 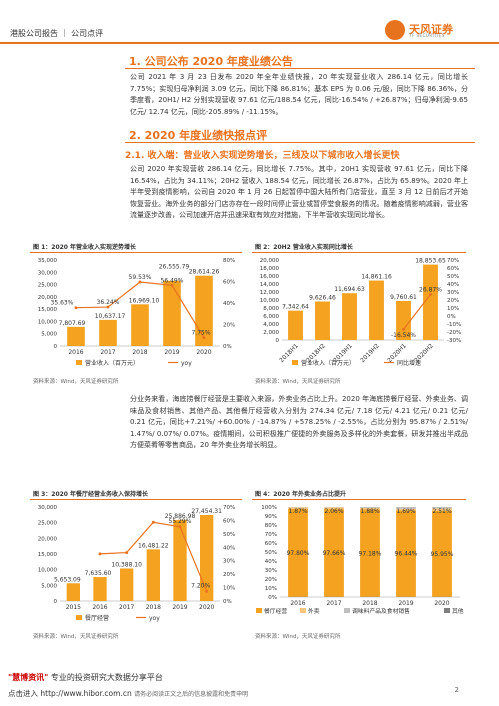 I want to click on figure-1-caption: 图 1：2020 年营业收入实现逆势增长, so click(x=85, y=247).